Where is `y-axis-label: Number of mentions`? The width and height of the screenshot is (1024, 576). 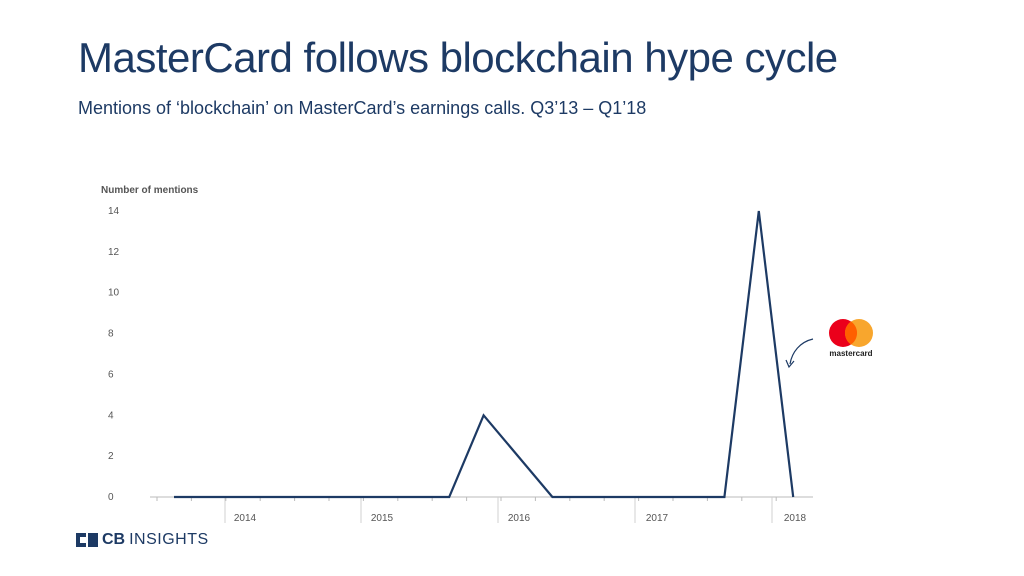 y-axis-label: Number of mentions is located at coordinates (150, 190).